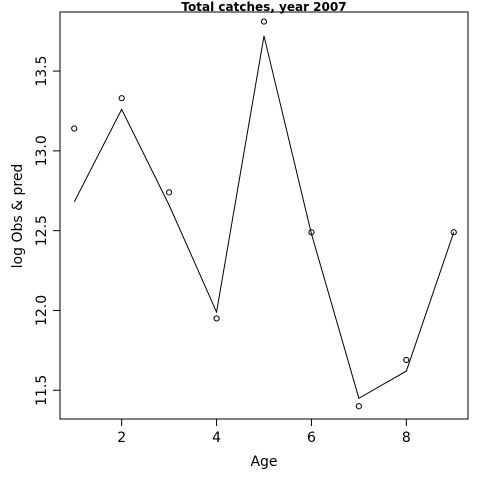 Image resolution: width=480 pixels, height=480 pixels. What do you see at coordinates (311, 438) in the screenshot?
I see `x-tick-label: 6` at bounding box center [311, 438].